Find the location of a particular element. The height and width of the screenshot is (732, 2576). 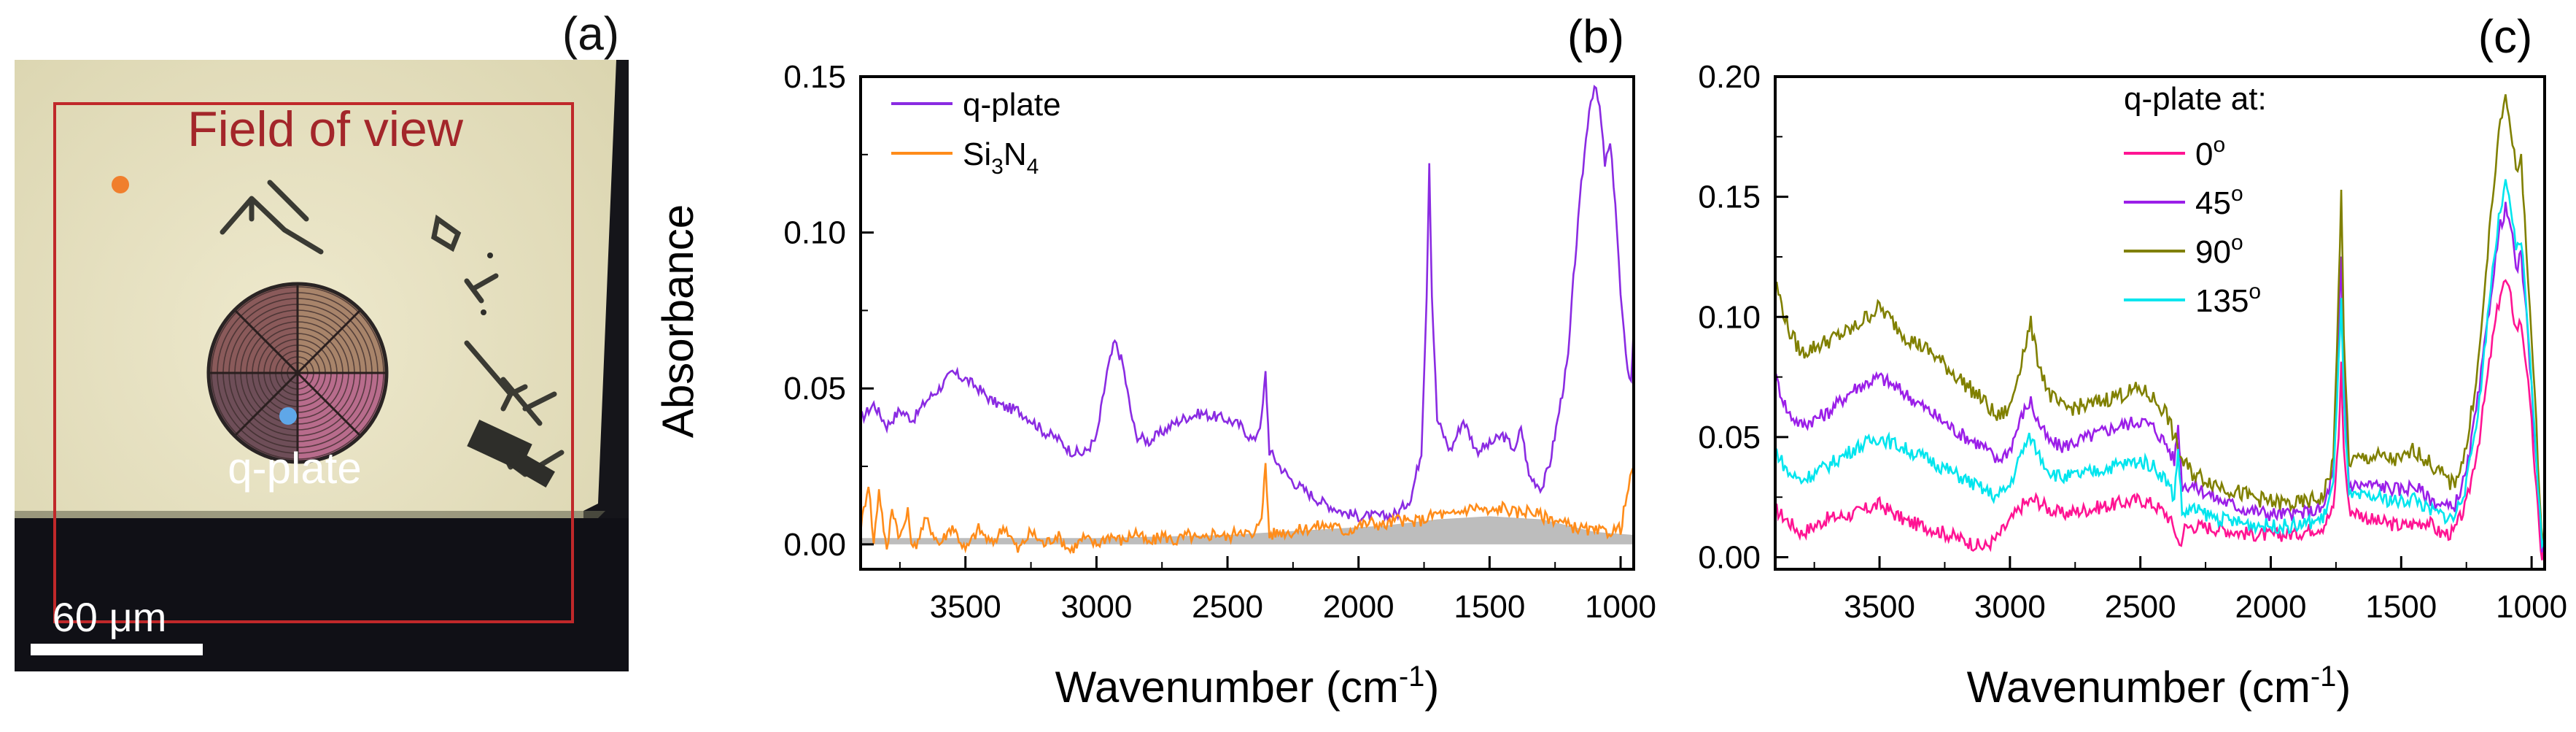

chart-c-x-tick-label: 3000 is located at coordinates (2010, 607).